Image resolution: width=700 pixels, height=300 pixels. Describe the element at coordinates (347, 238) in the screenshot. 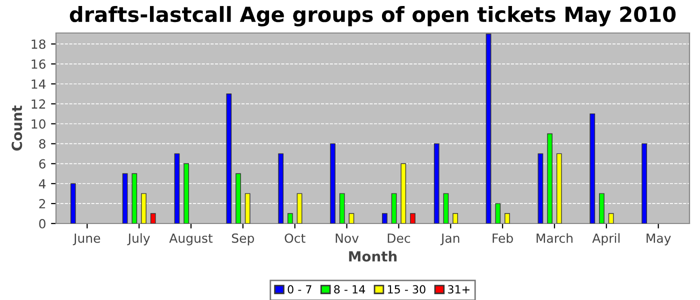

I see `x-tick-label: Nov` at that location.